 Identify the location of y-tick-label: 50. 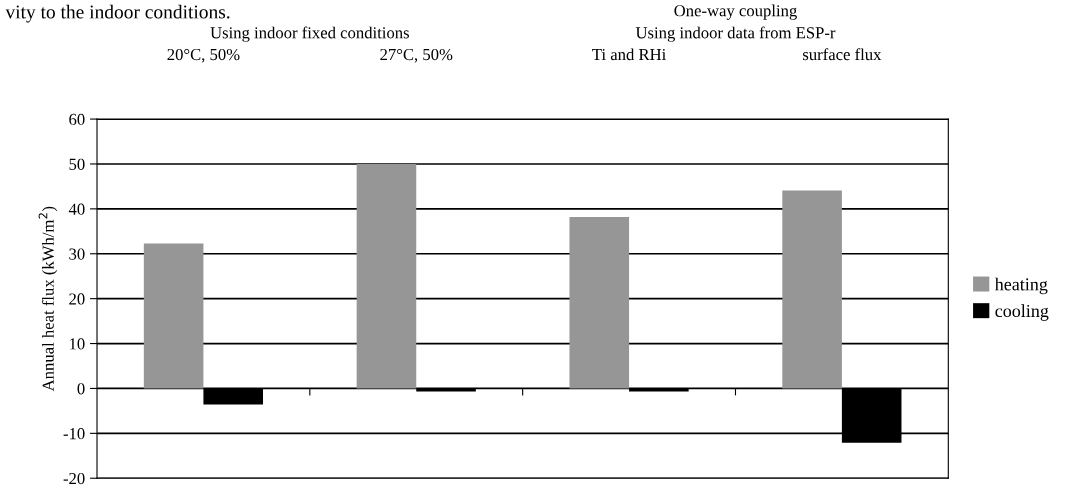
(77, 164).